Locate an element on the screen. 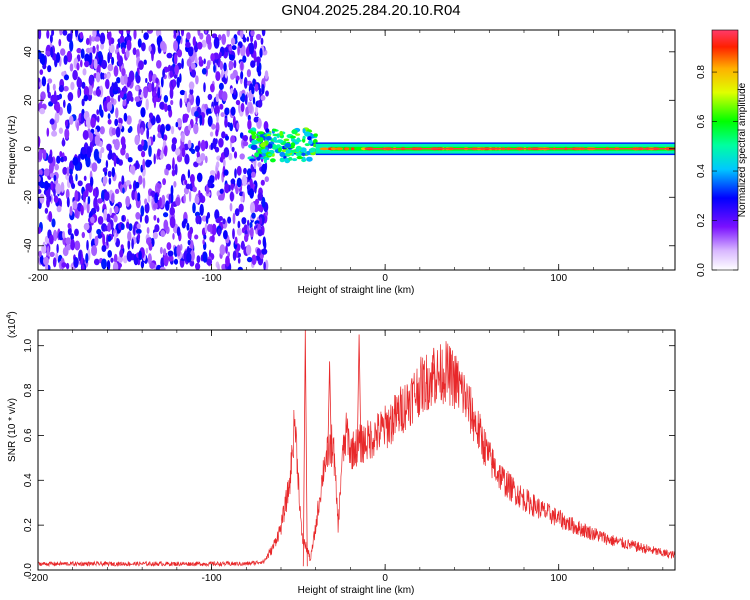 This screenshot has height=600, width=750. y-tick-label: -20 is located at coordinates (28, 197).